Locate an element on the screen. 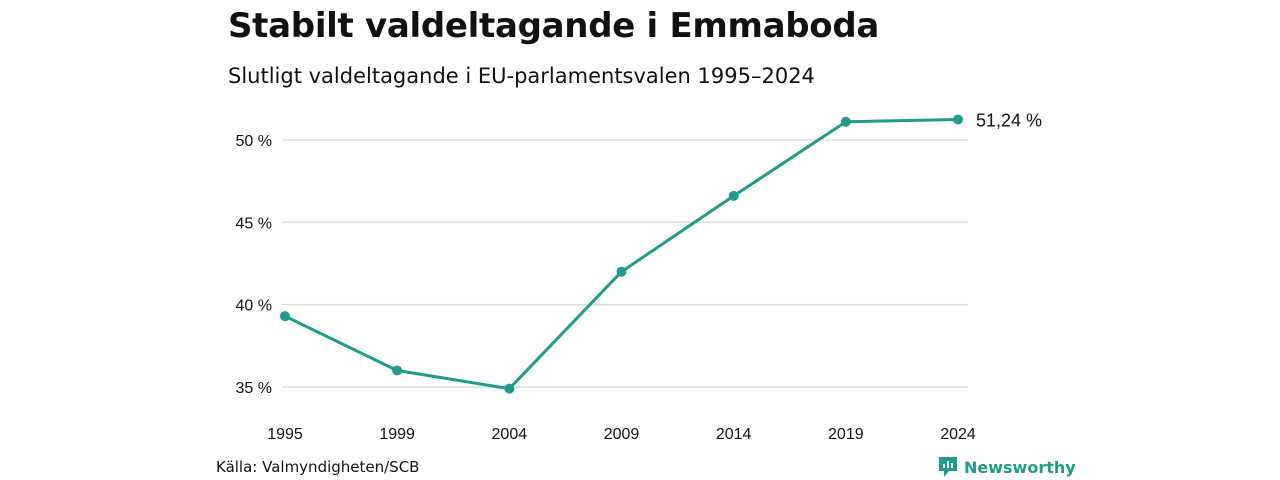 The image size is (1280, 480). y-tick-label: 40 % is located at coordinates (254, 306).